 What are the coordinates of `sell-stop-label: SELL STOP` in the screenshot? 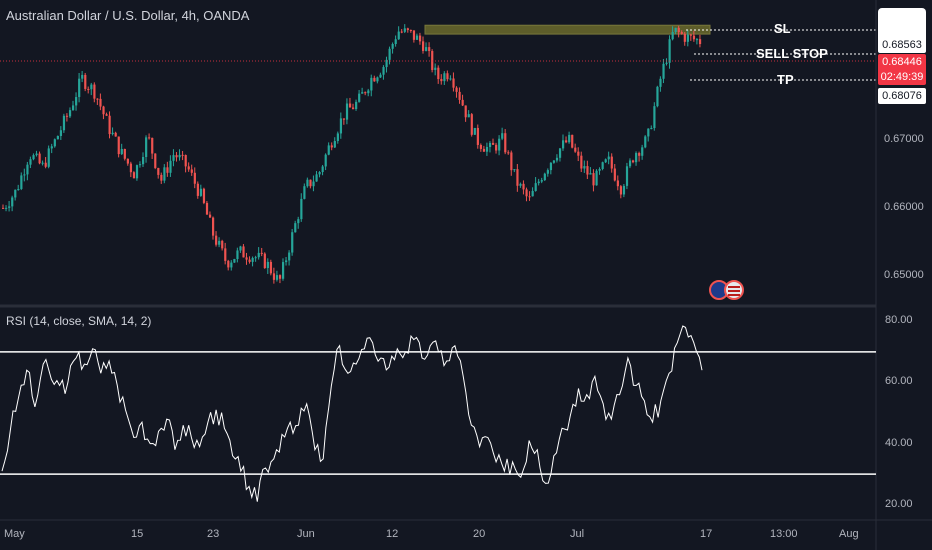 It's located at (792, 53).